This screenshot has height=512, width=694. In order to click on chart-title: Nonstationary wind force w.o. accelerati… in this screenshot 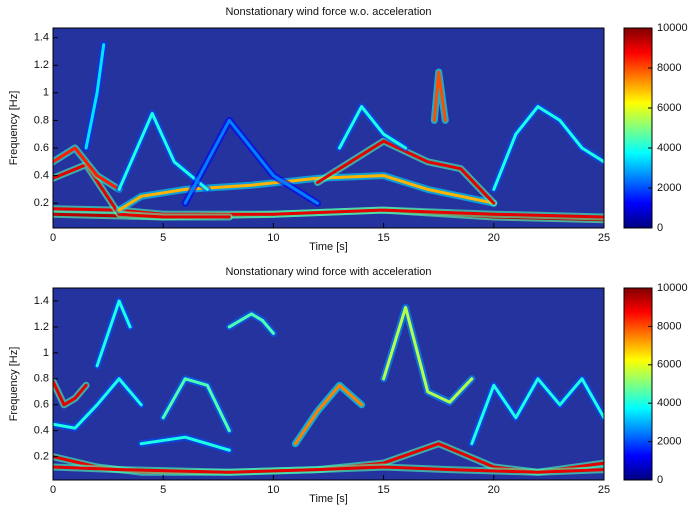, I will do `click(328, 12)`.